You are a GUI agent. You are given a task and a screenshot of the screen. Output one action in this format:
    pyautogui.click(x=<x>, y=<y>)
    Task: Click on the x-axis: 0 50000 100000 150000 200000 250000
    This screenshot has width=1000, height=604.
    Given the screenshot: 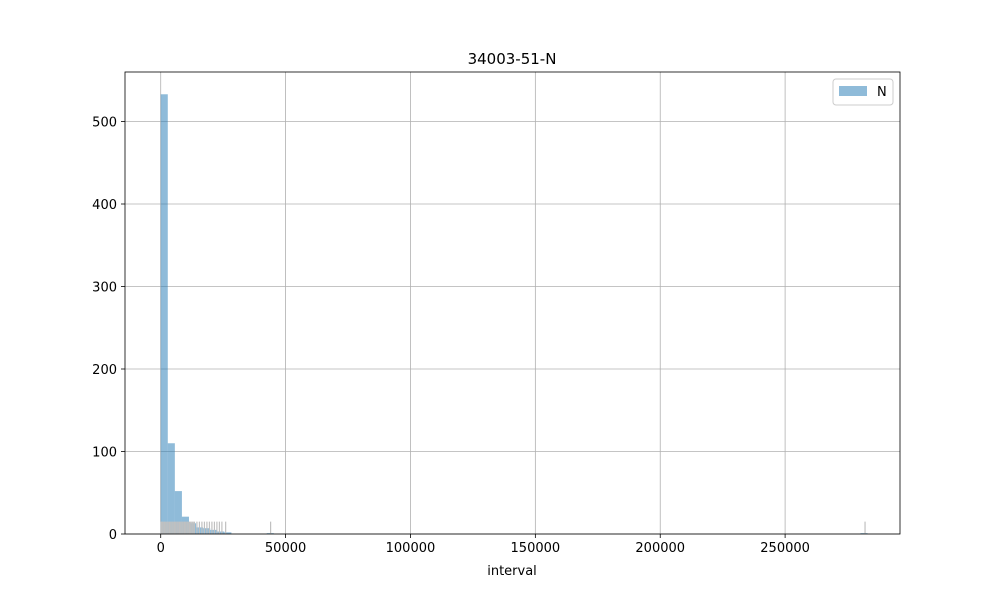 What is the action you would take?
    pyautogui.click(x=483, y=545)
    